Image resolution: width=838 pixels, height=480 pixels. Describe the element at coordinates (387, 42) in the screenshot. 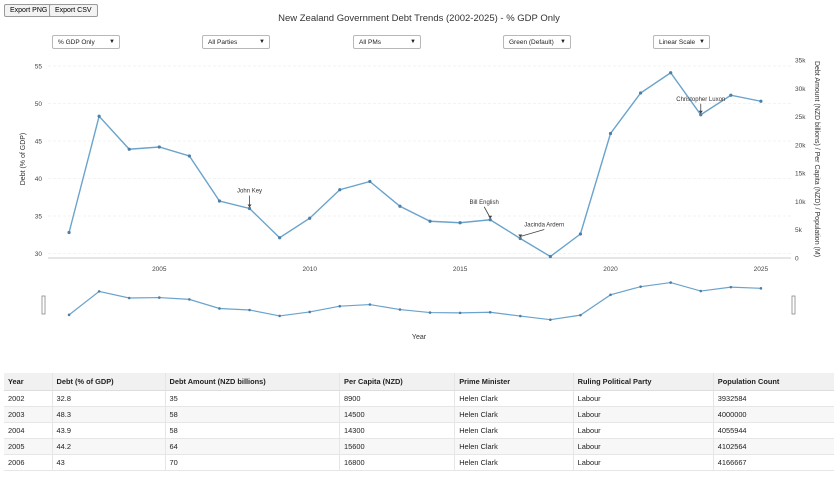

I see `pm-dropdown: All PMs ▼` at that location.